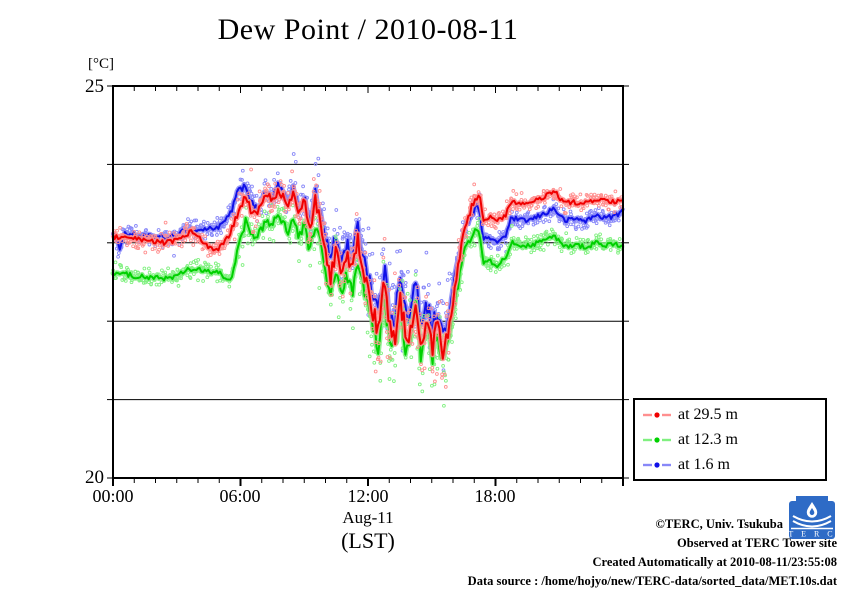 This screenshot has height=595, width=842. I want to click on legend: at 29.5 m at 12.3 m at 1.6 m, so click(730, 439).